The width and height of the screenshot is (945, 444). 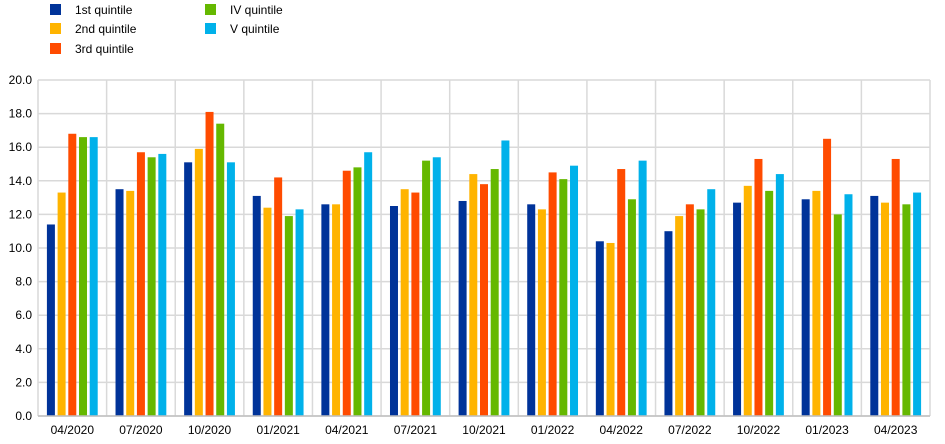 I want to click on x-tick-label: 07/2022, so click(x=690, y=430).